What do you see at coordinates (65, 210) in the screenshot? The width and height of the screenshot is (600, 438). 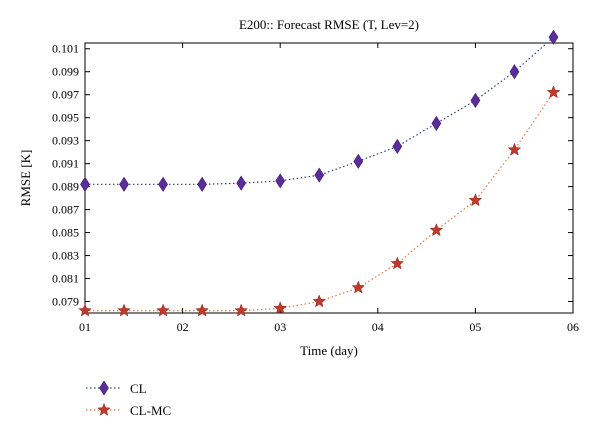 I see `y-tick-label: 0.087` at bounding box center [65, 210].